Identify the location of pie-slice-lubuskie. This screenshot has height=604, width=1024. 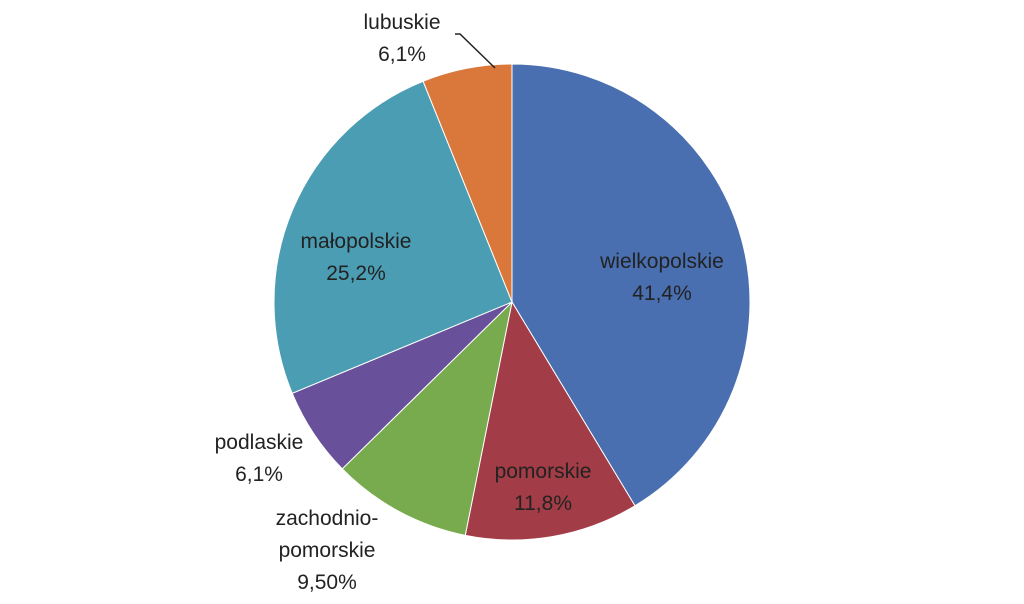
(467, 183).